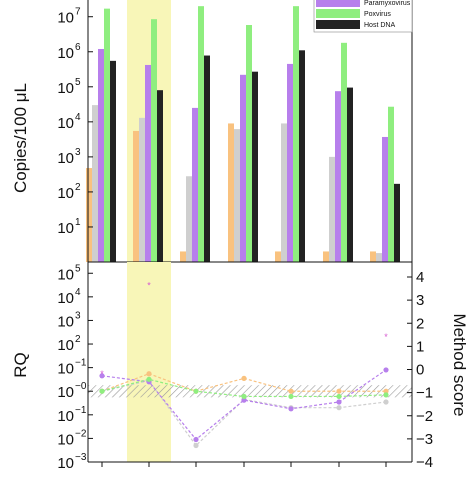 The height and width of the screenshot is (479, 474). I want to click on bar-series2-group6, so click(385, 199).